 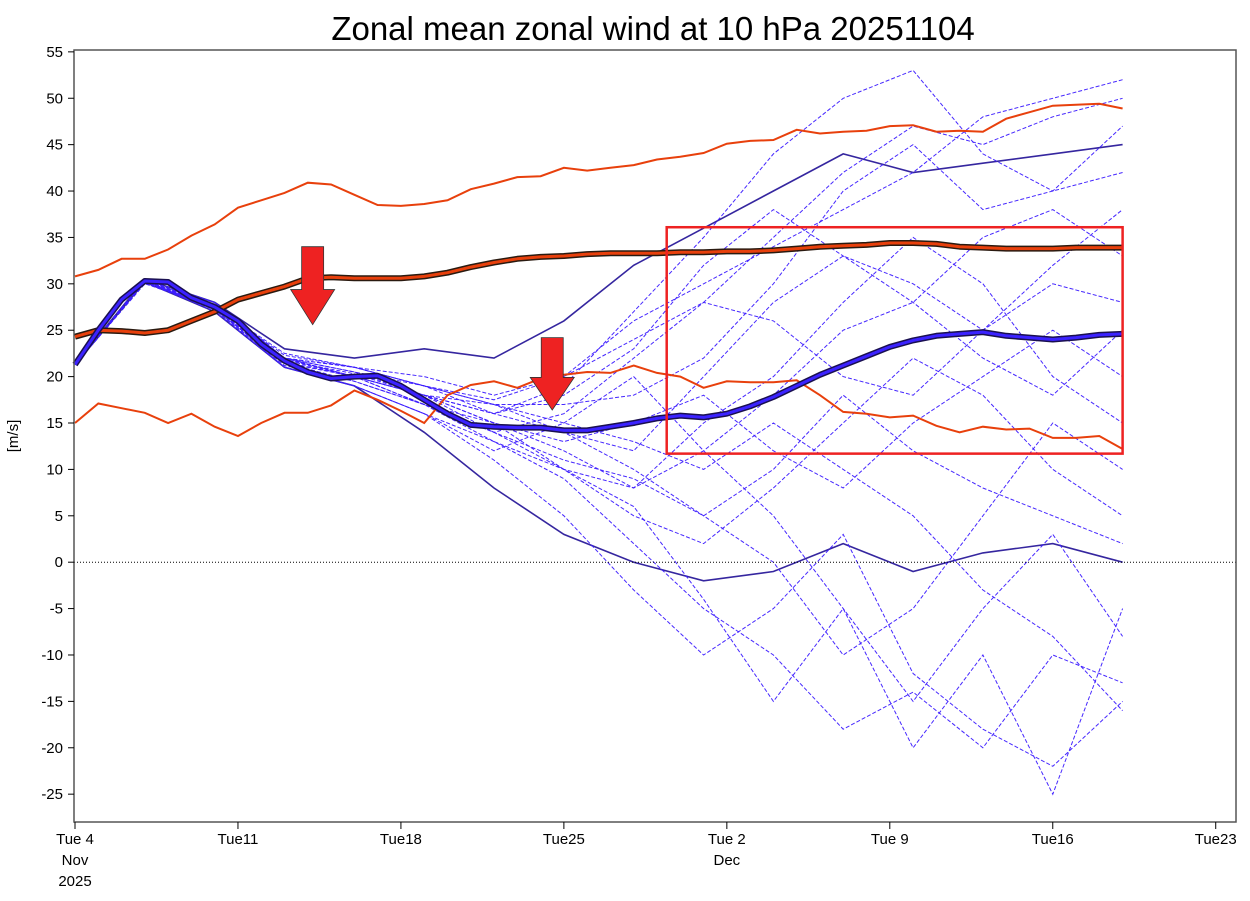 I want to click on highlight-box, so click(x=894, y=340).